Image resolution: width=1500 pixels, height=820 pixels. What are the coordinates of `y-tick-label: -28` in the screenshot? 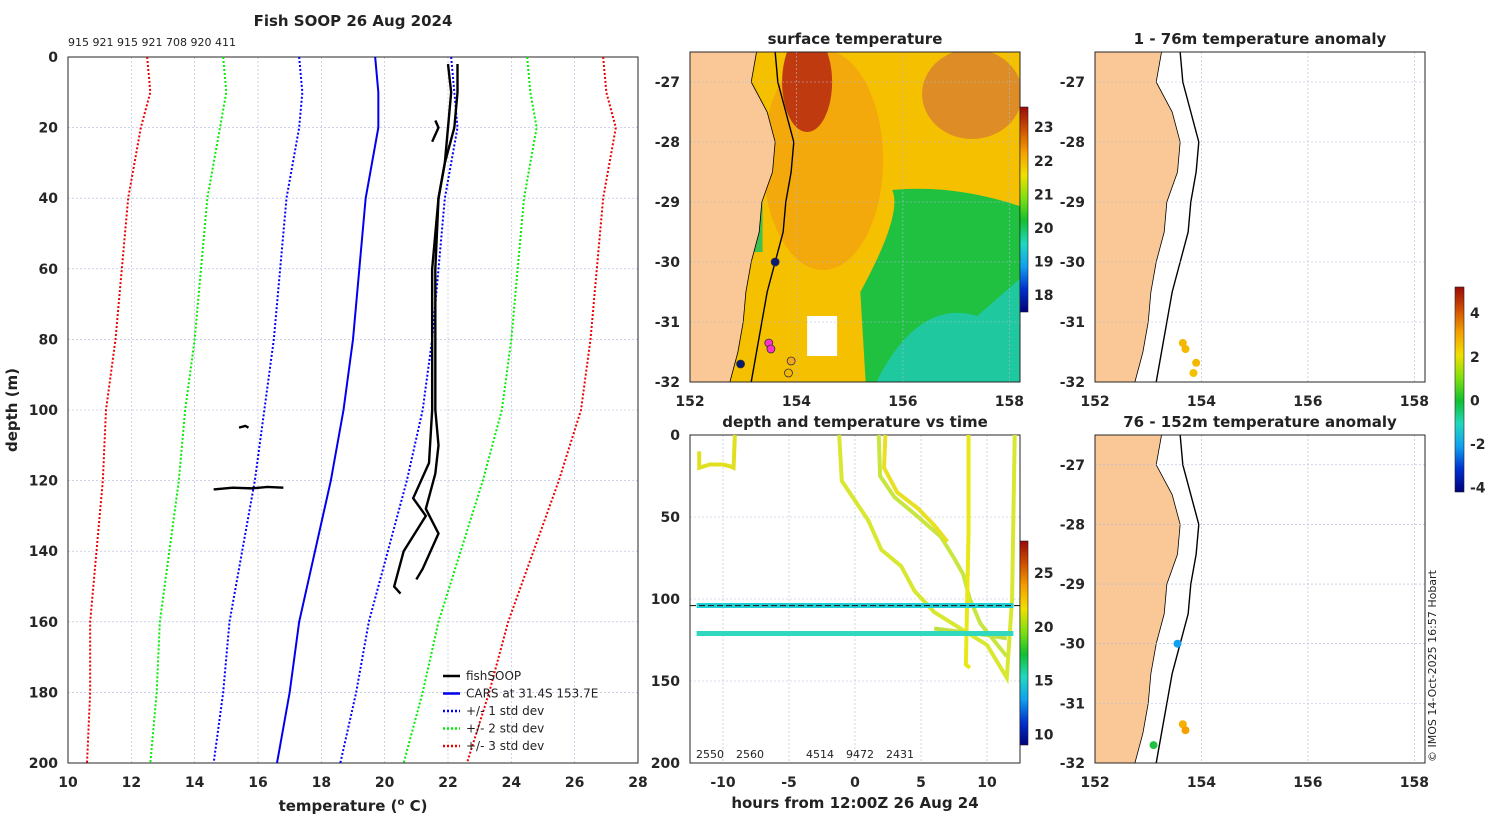 It's located at (1072, 143).